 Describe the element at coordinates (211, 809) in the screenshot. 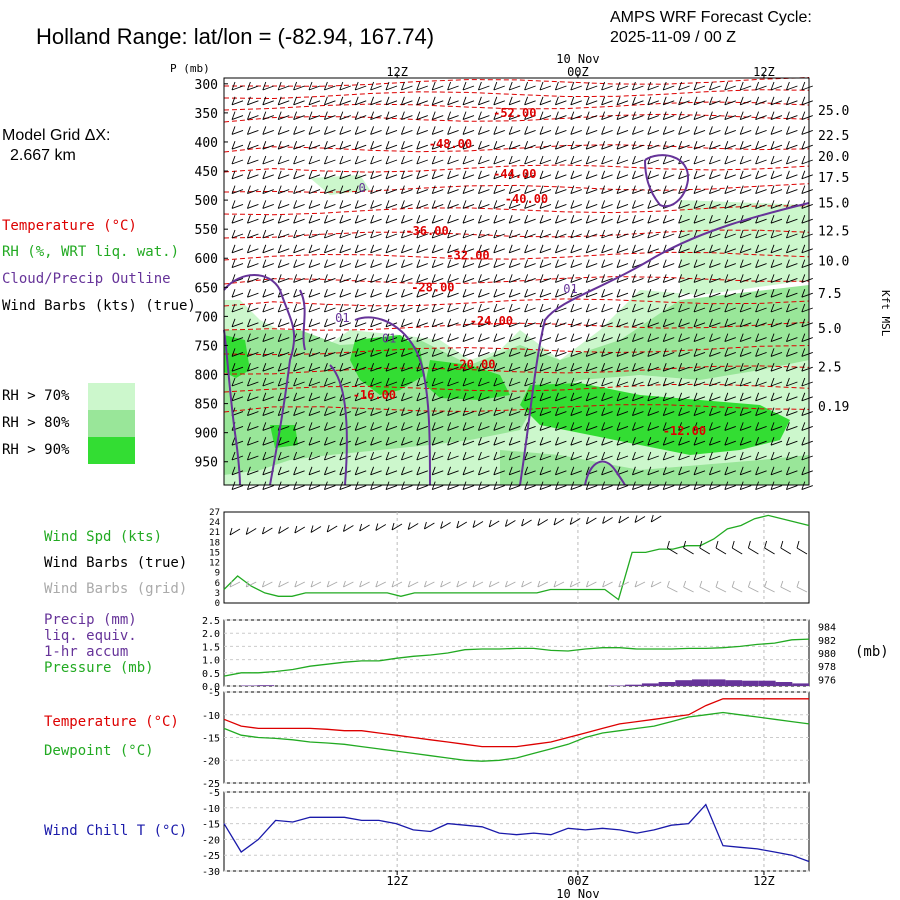

I see `chill-panel-tick-label: -10` at that location.